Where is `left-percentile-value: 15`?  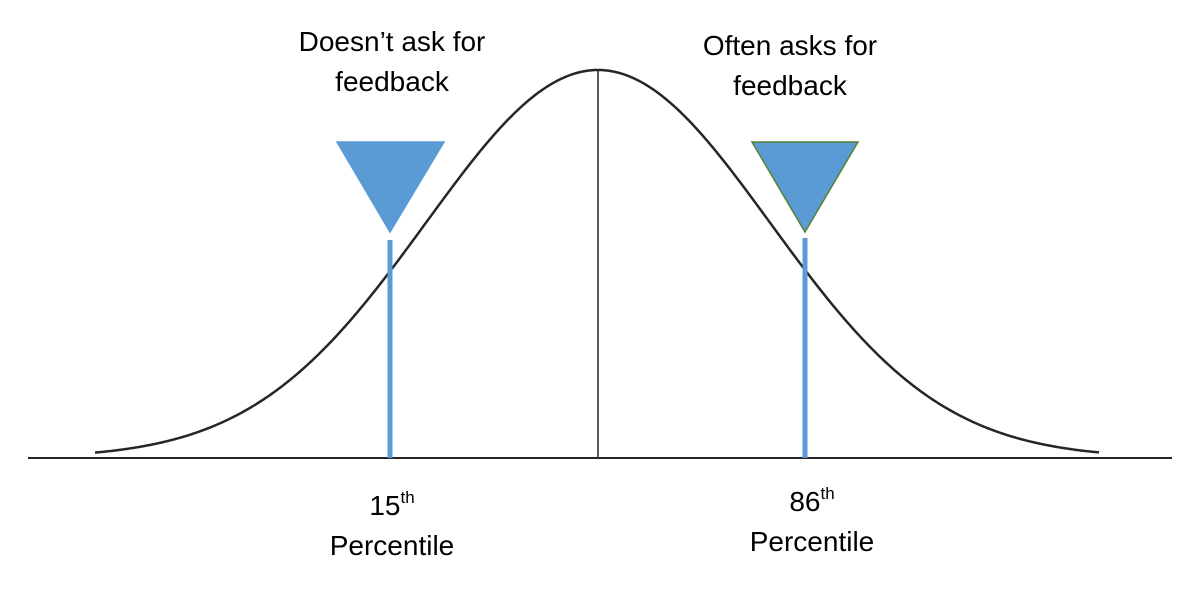
left-percentile-value: 15 is located at coordinates (385, 505).